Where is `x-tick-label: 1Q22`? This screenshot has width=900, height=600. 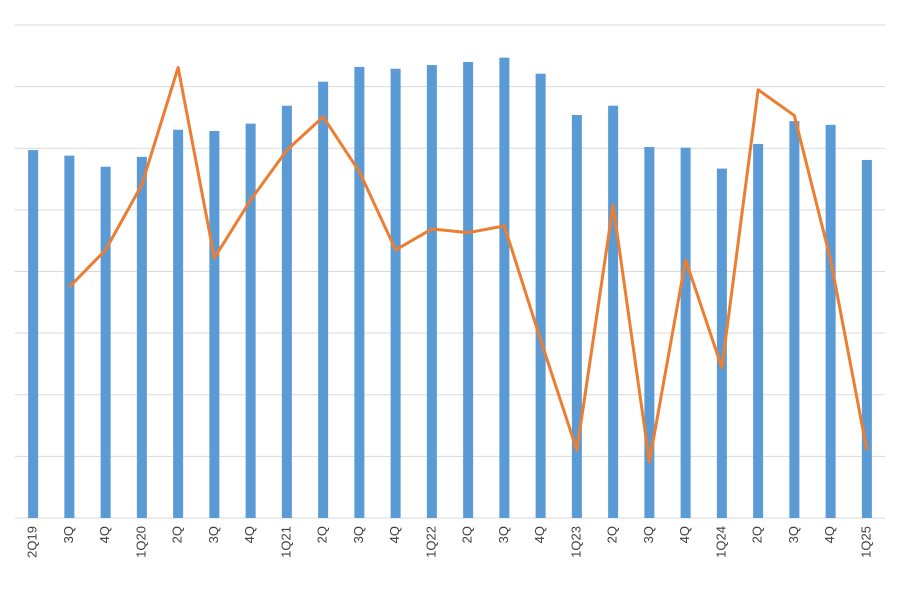 x-tick-label: 1Q22 is located at coordinates (430, 542).